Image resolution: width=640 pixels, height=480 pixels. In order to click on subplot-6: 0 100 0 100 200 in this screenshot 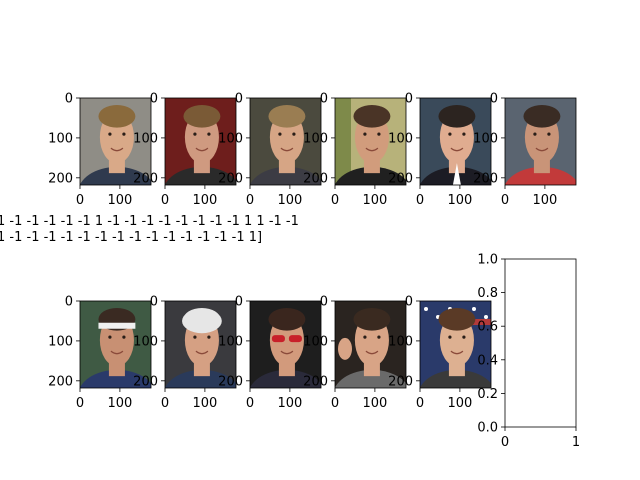, I will do `click(525, 150)`.